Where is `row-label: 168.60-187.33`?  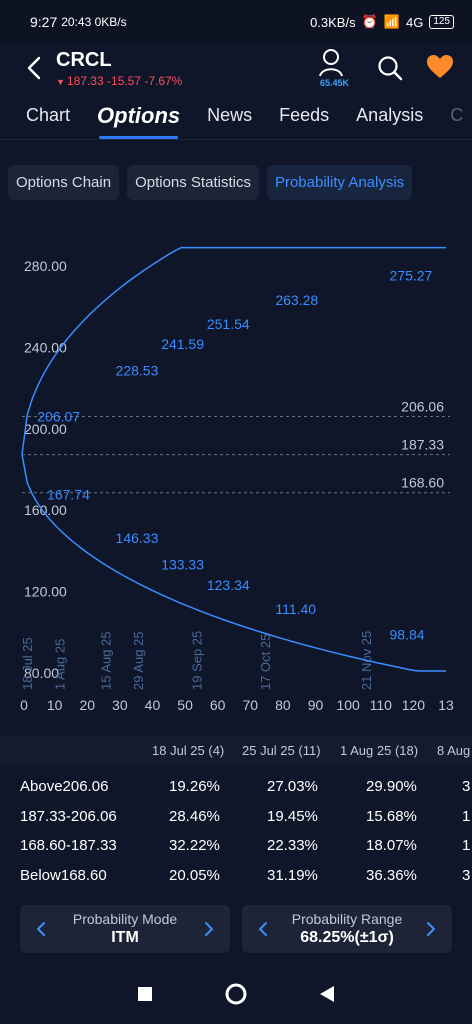 row-label: 168.60-187.33 is located at coordinates (68, 845).